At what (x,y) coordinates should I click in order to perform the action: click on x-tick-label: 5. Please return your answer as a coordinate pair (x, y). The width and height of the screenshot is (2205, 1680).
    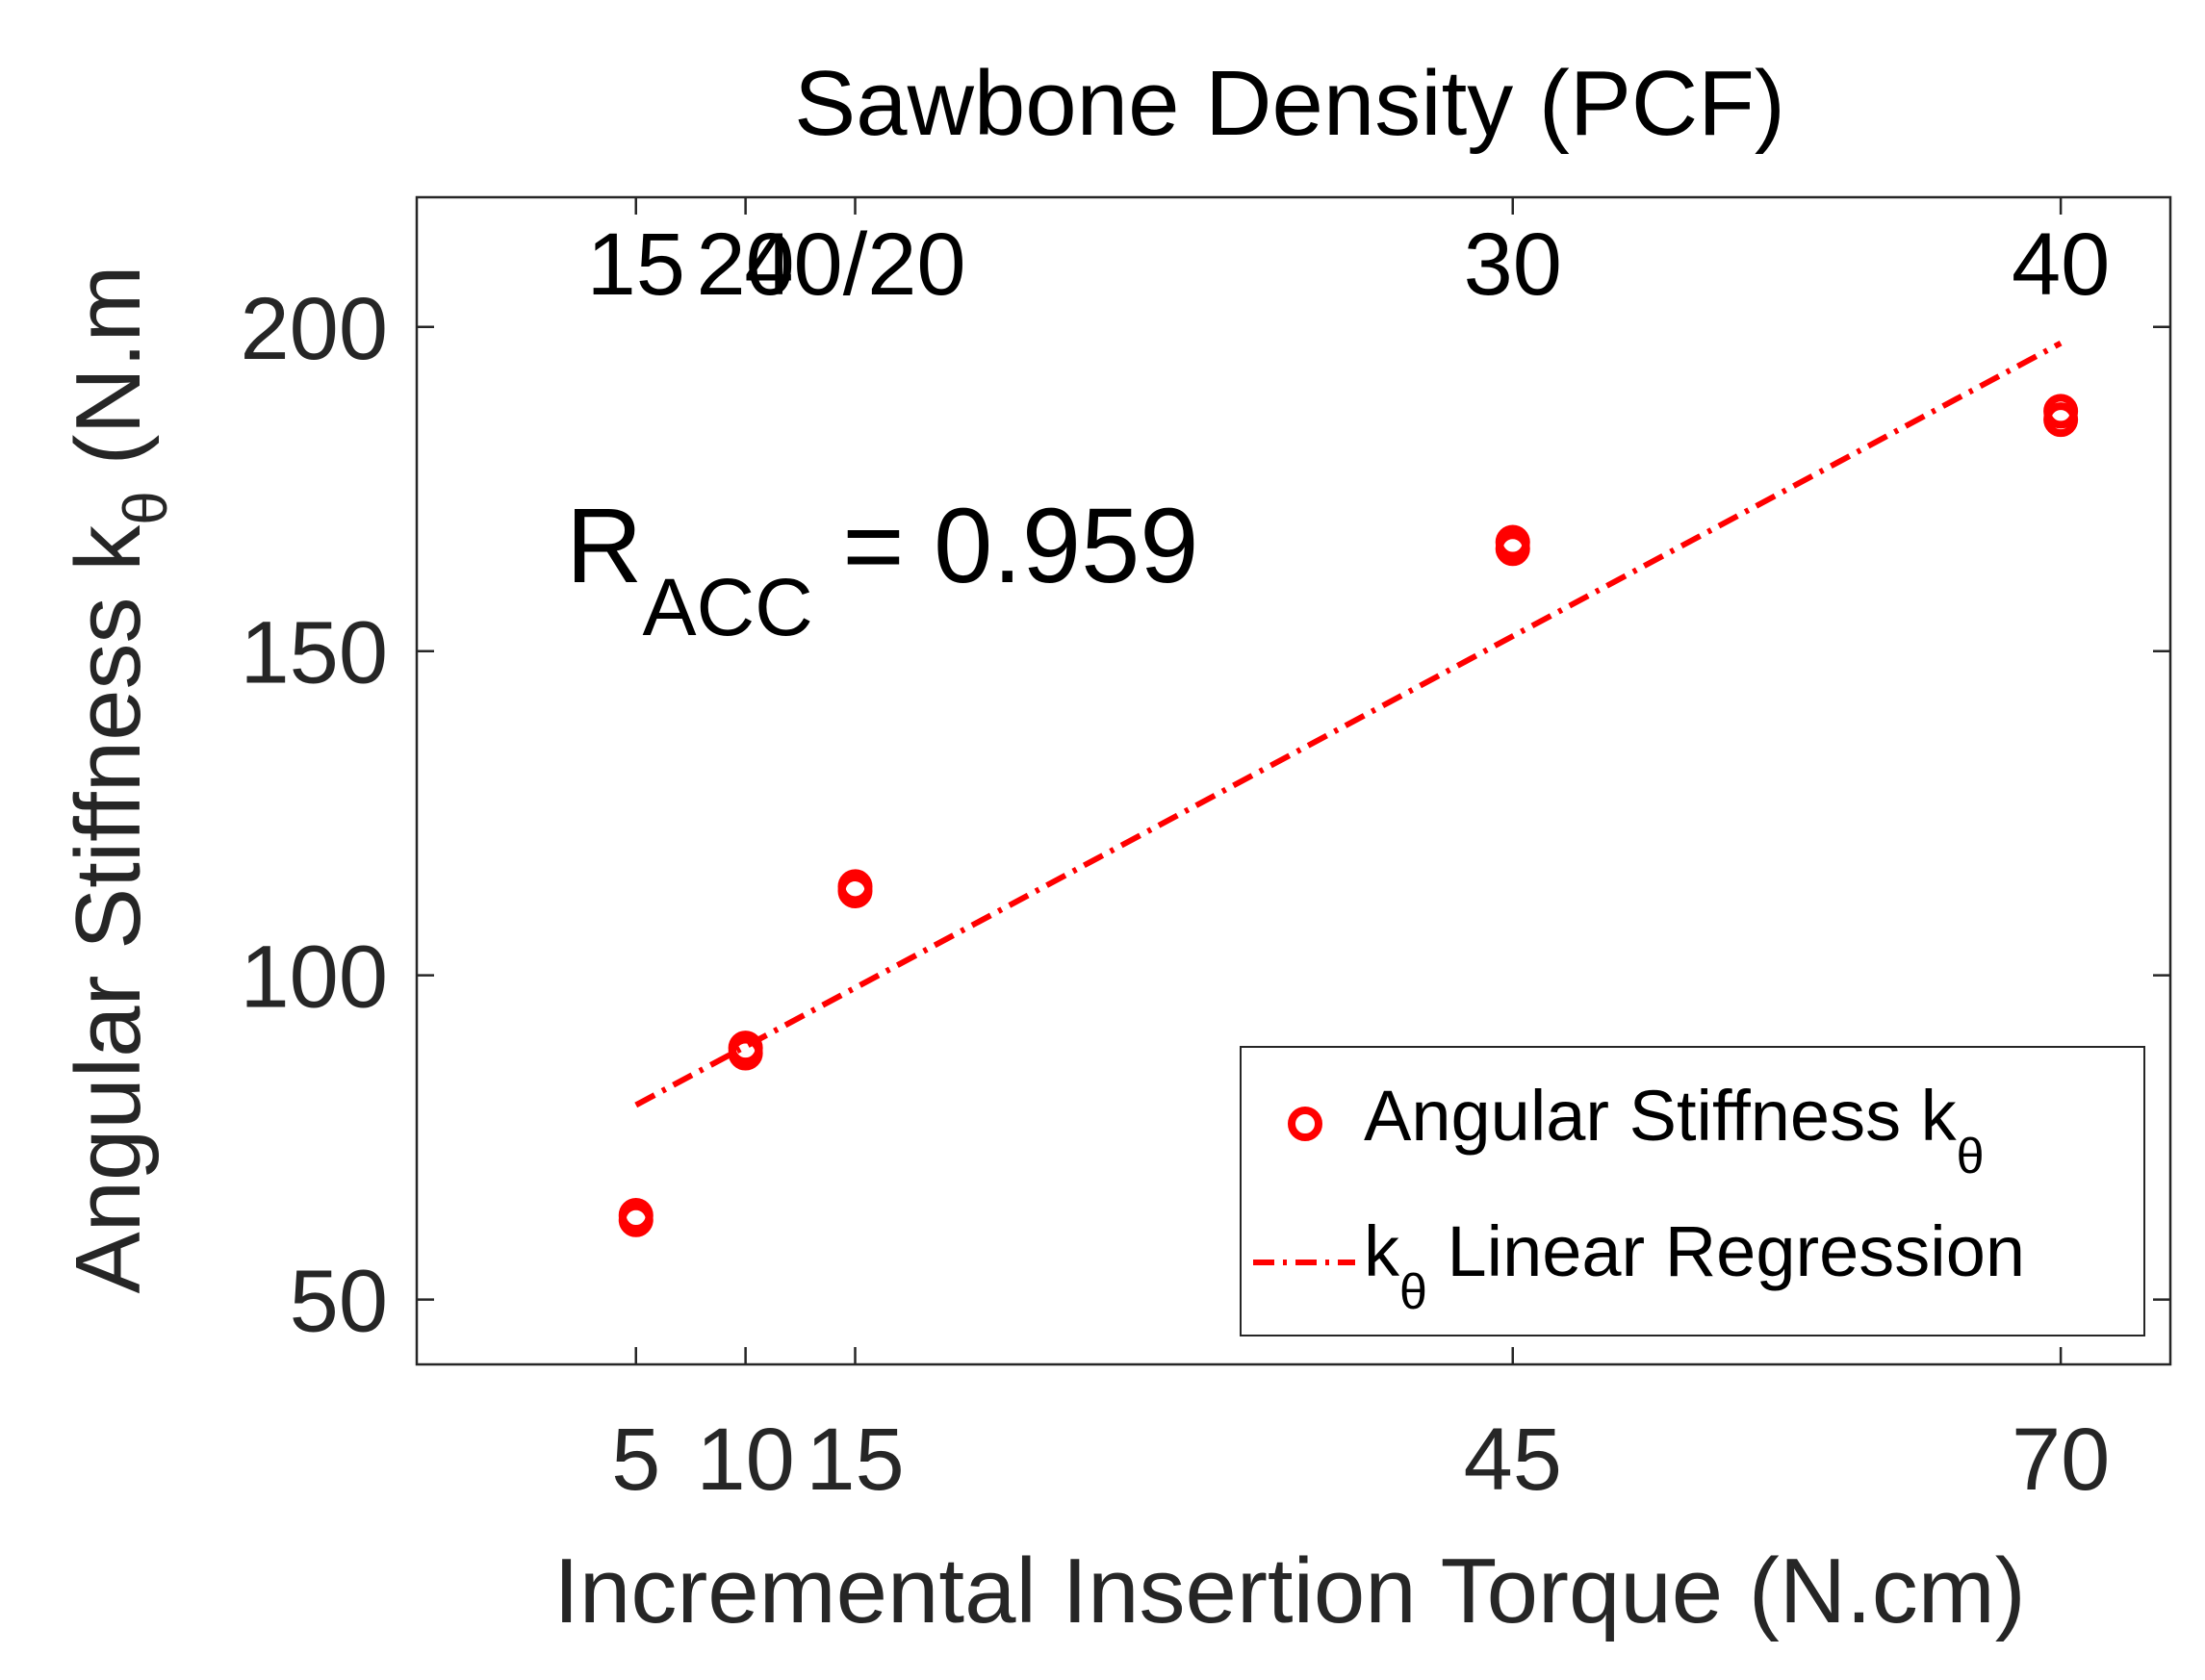
    Looking at the image, I should click on (635, 1460).